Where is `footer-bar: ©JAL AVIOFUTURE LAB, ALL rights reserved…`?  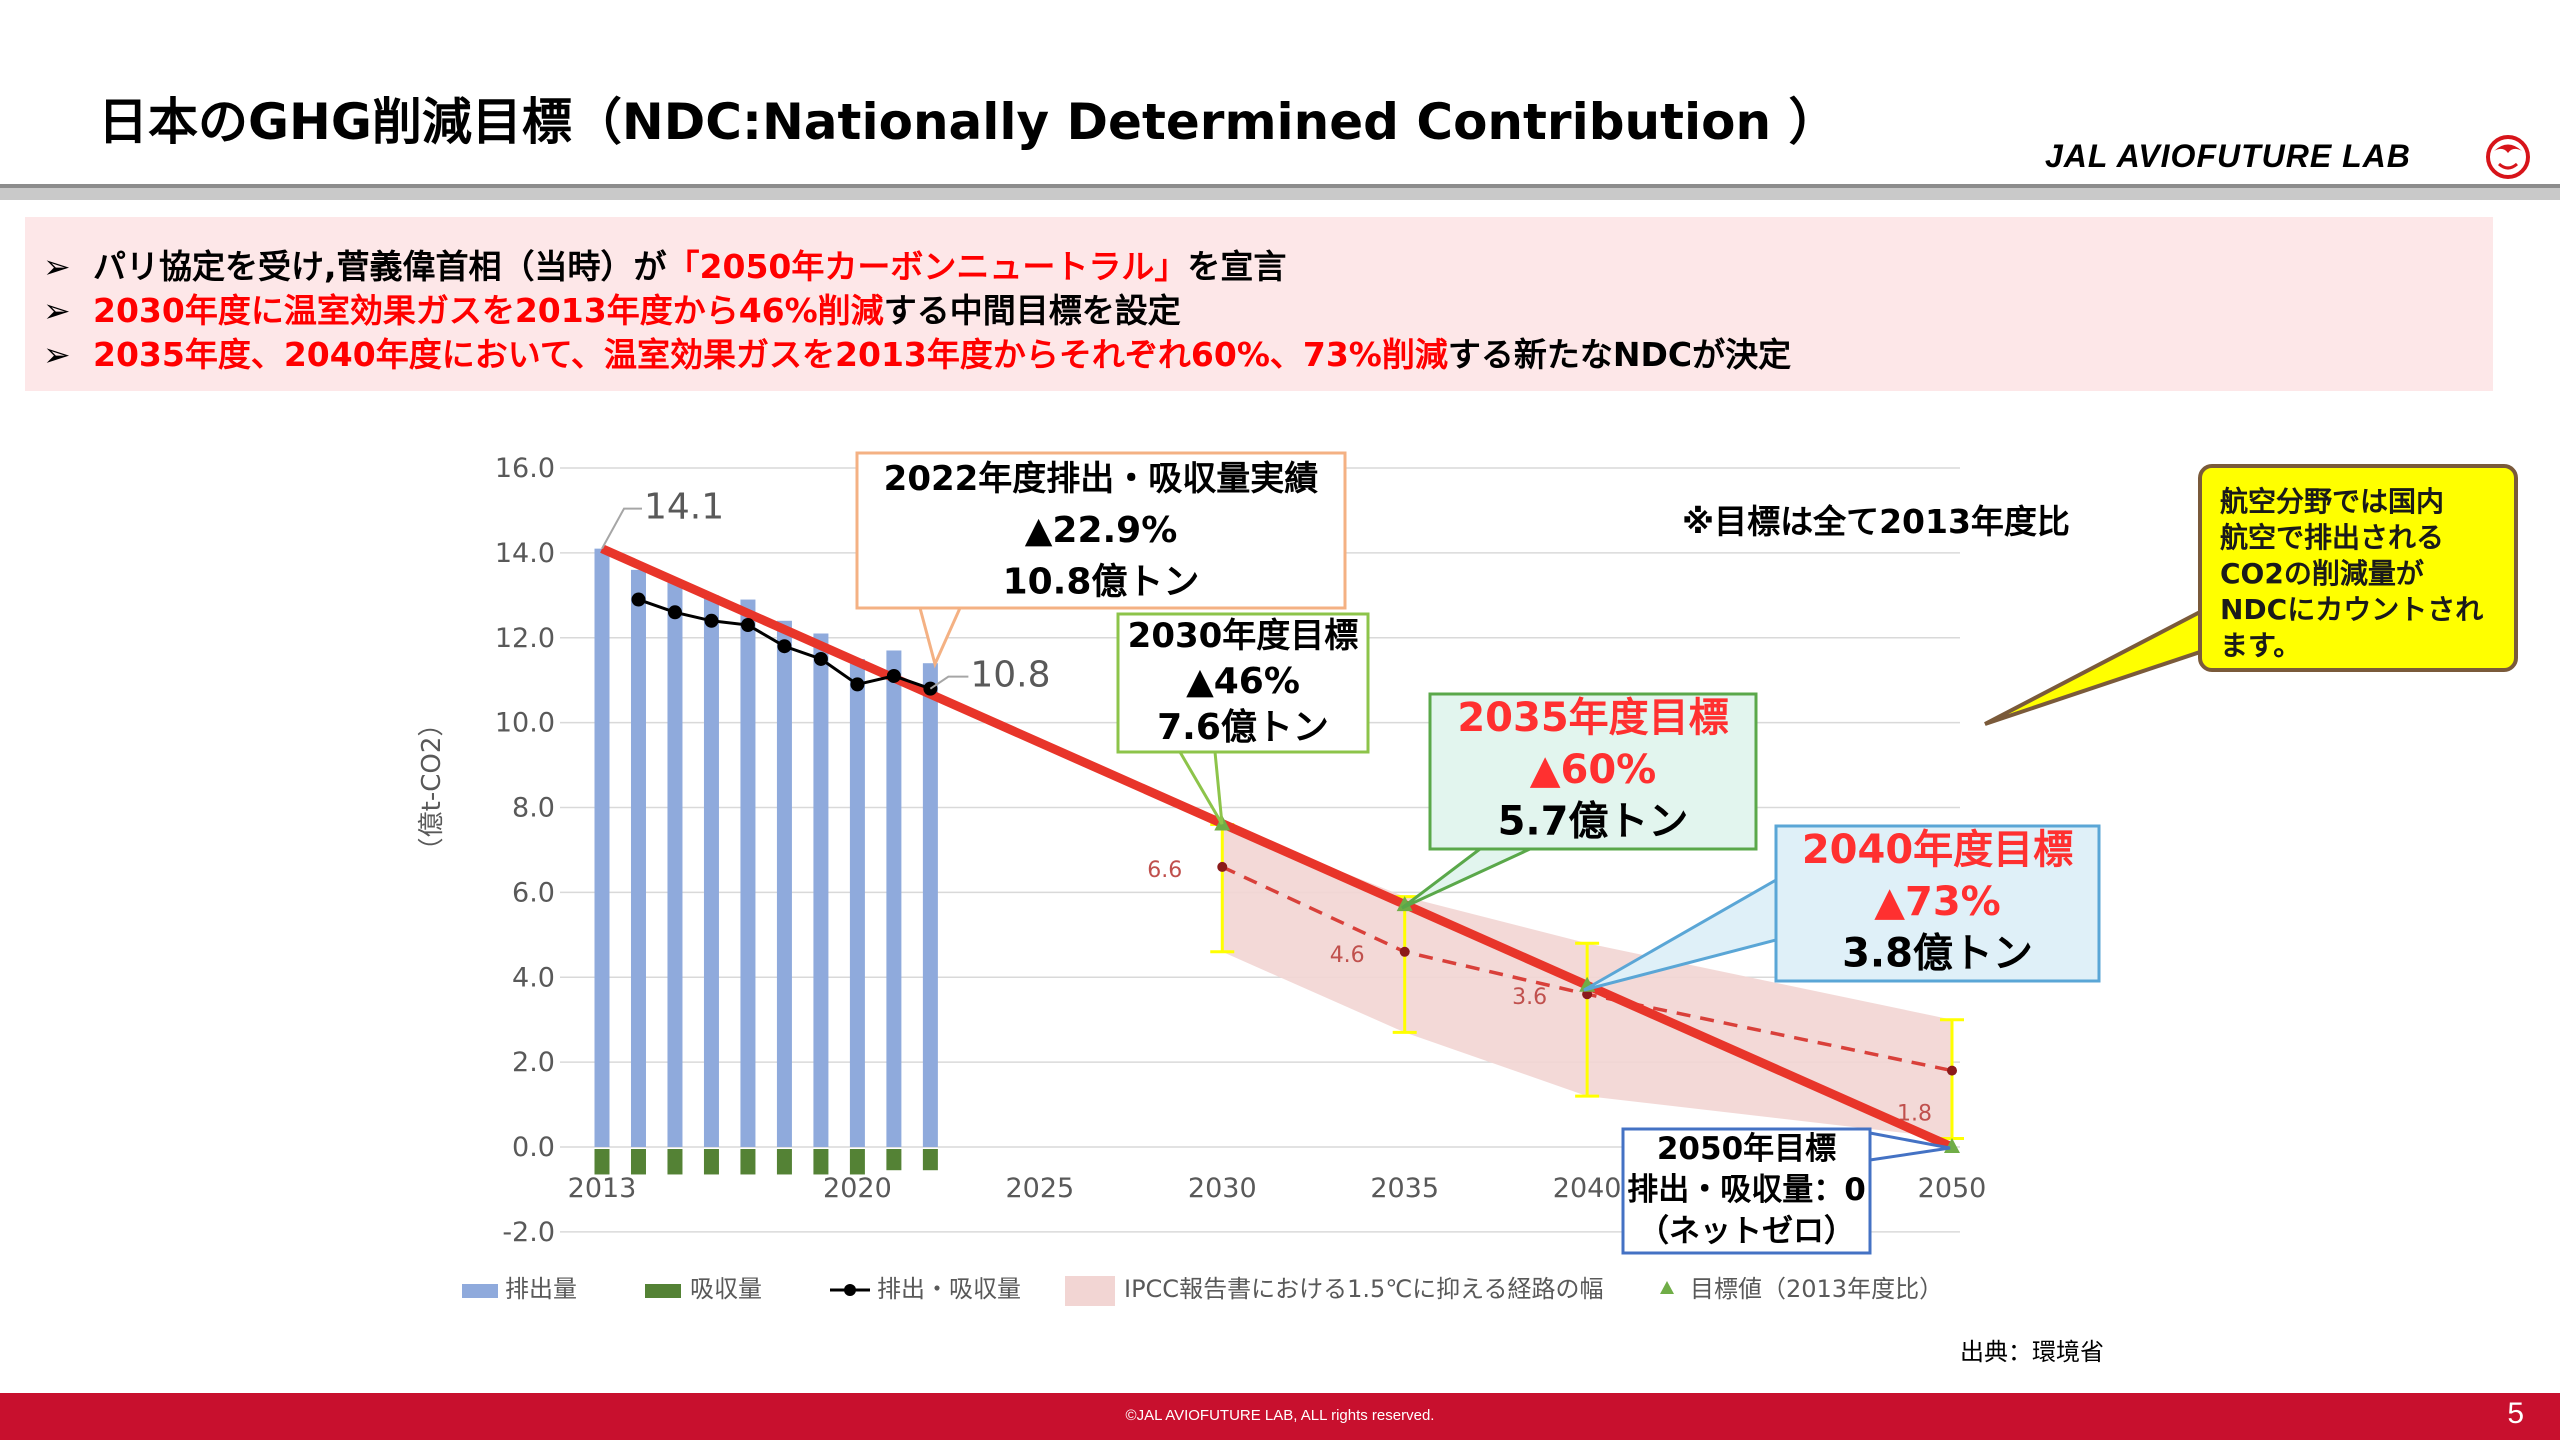 footer-bar: ©JAL AVIOFUTURE LAB, ALL rights reserved… is located at coordinates (1280, 1416).